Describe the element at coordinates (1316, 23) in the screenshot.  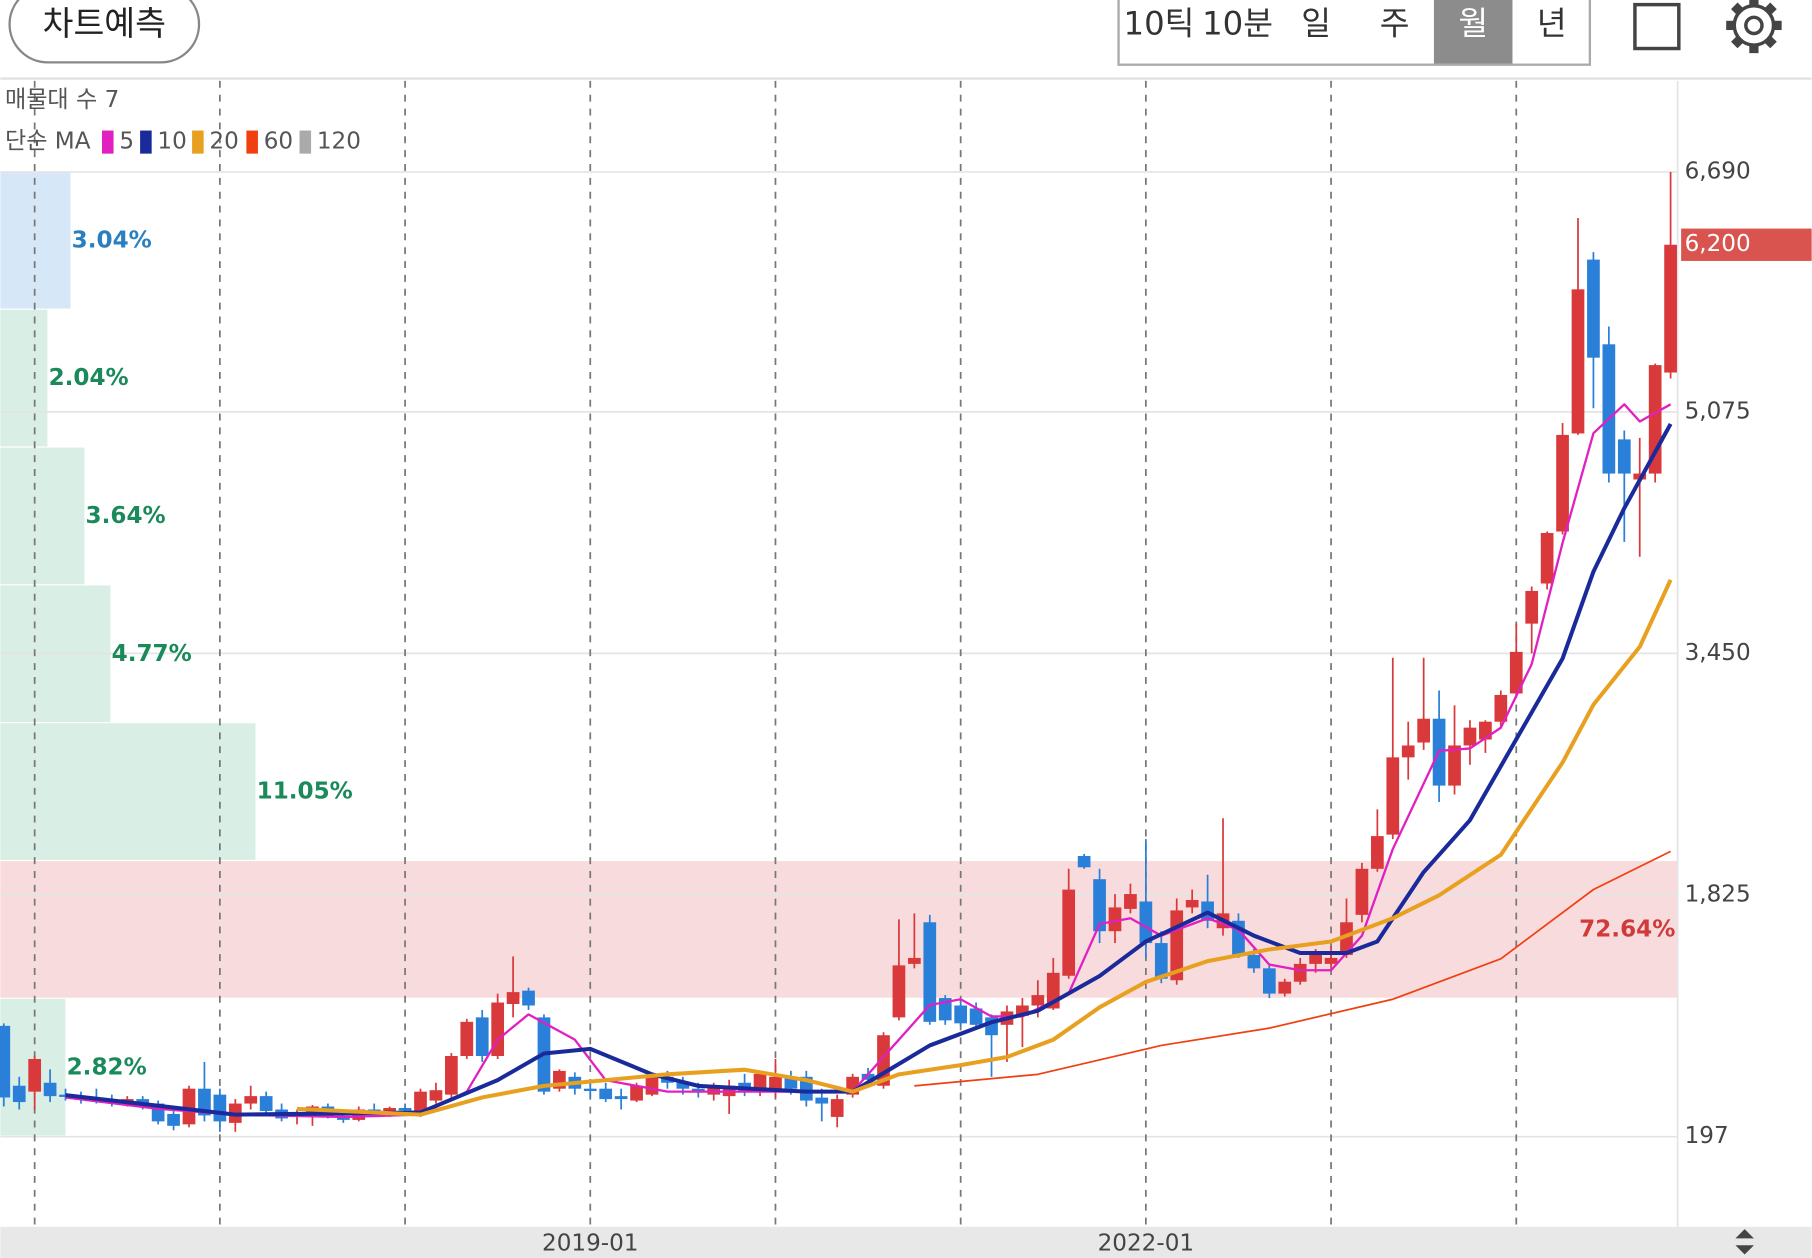
I see `period-option: 일` at that location.